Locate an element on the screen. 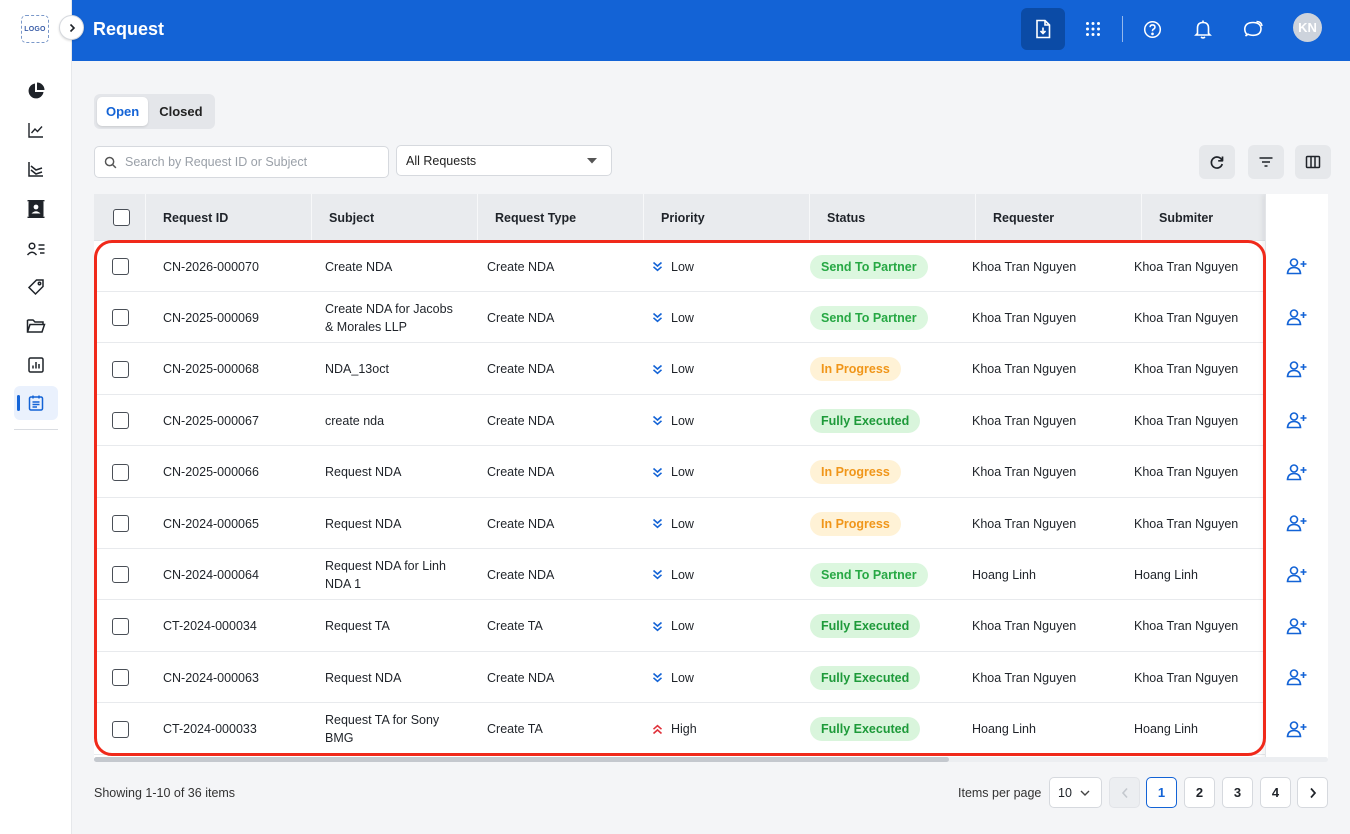 The width and height of the screenshot is (1350, 834). apps-button is located at coordinates (1093, 29).